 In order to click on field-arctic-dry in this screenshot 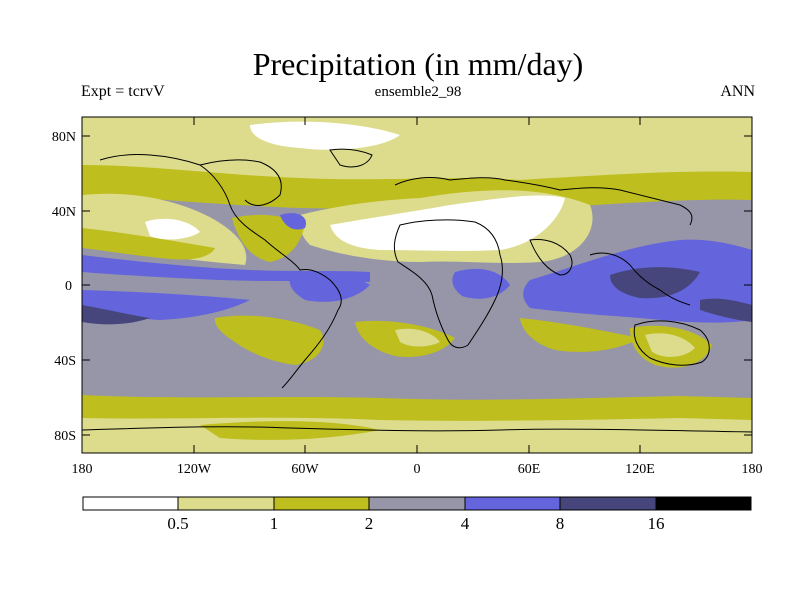, I will do `click(417, 138)`.